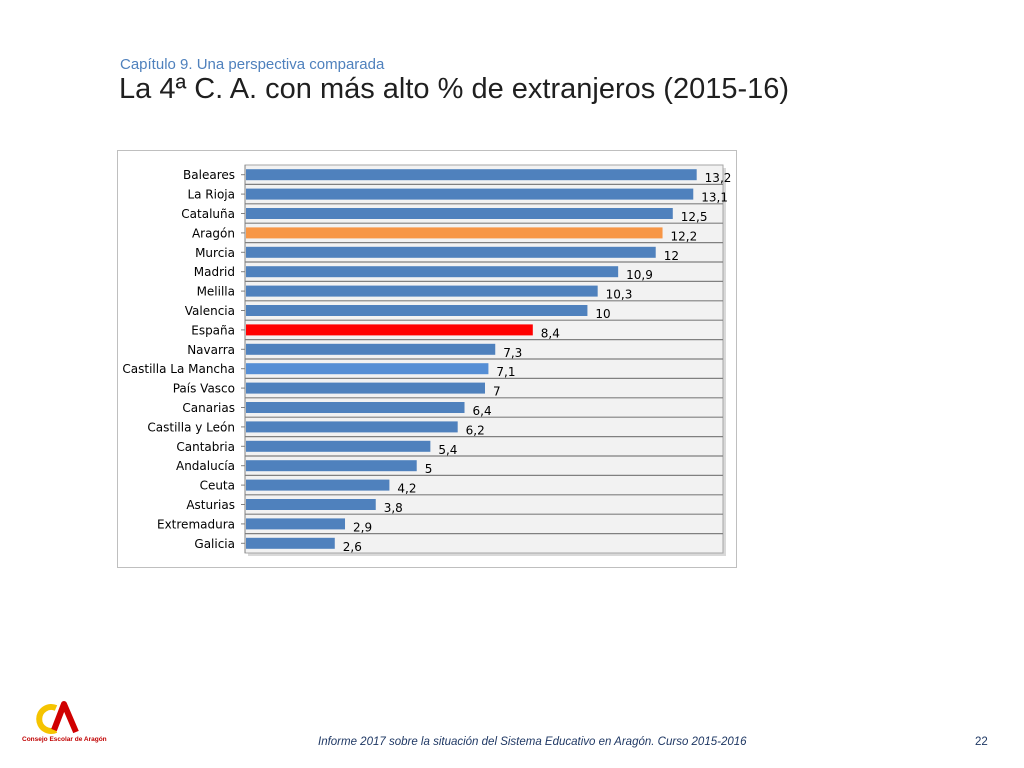  Describe the element at coordinates (981, 742) in the screenshot. I see `page-number: 22` at that location.